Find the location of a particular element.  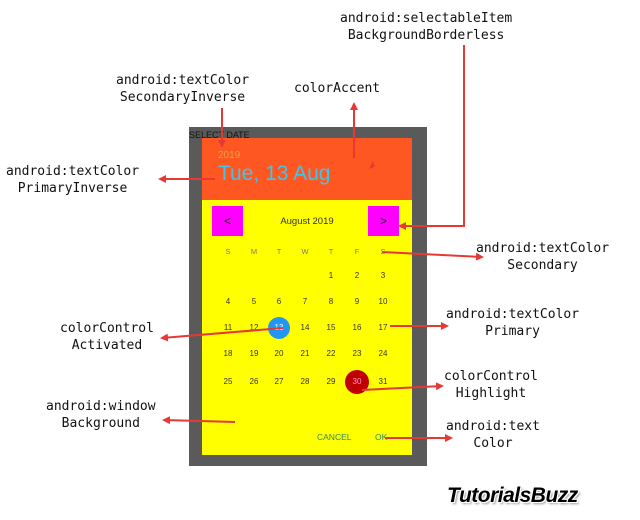

tutorialsbuzz-logo: TutorialsBuzz is located at coordinates (512, 495).